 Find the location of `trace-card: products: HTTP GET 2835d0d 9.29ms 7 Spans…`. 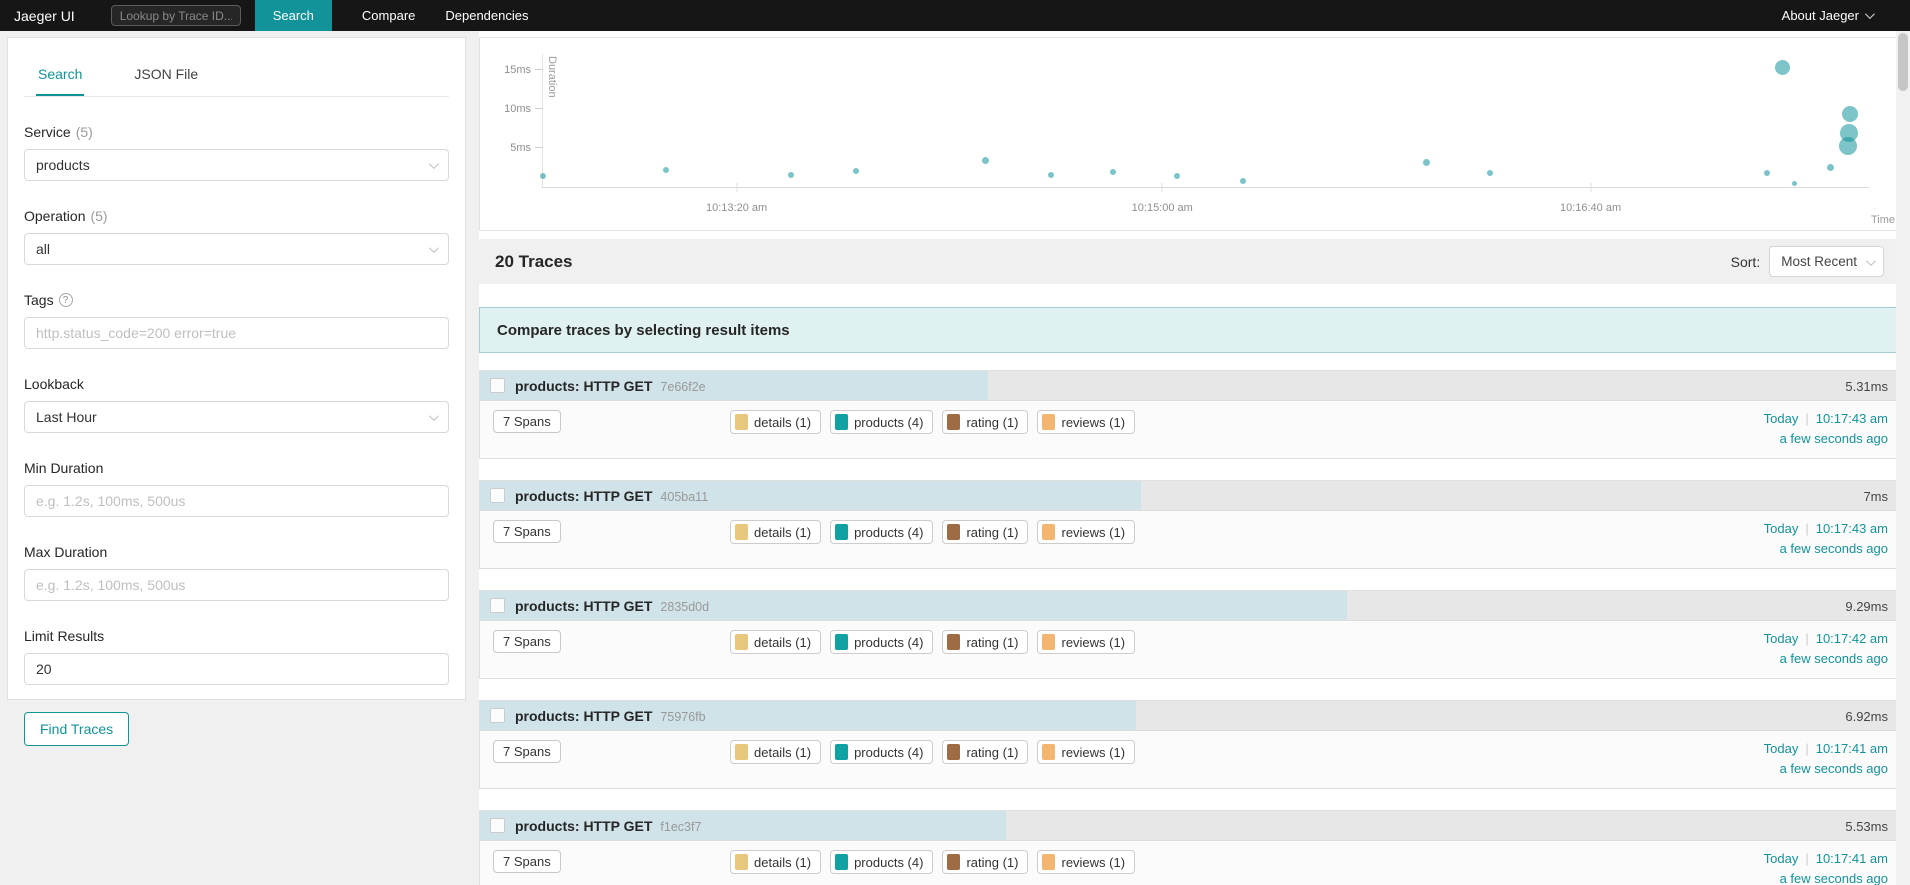

trace-card: products: HTTP GET 2835d0d 9.29ms 7 Spans… is located at coordinates (1189, 634).